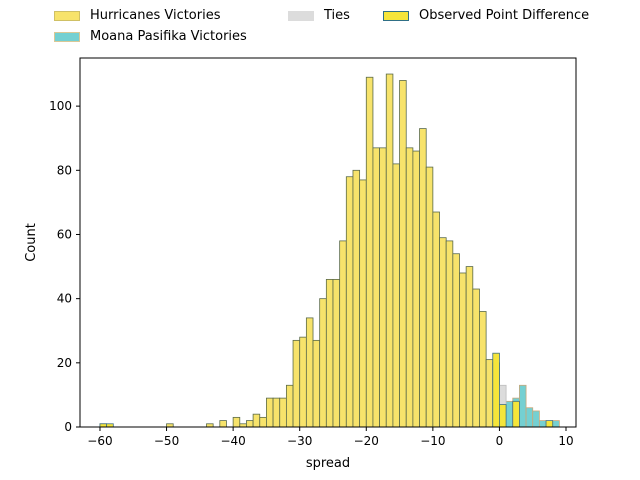  What do you see at coordinates (64, 299) in the screenshot?
I see `y-tick-label: 40` at bounding box center [64, 299].